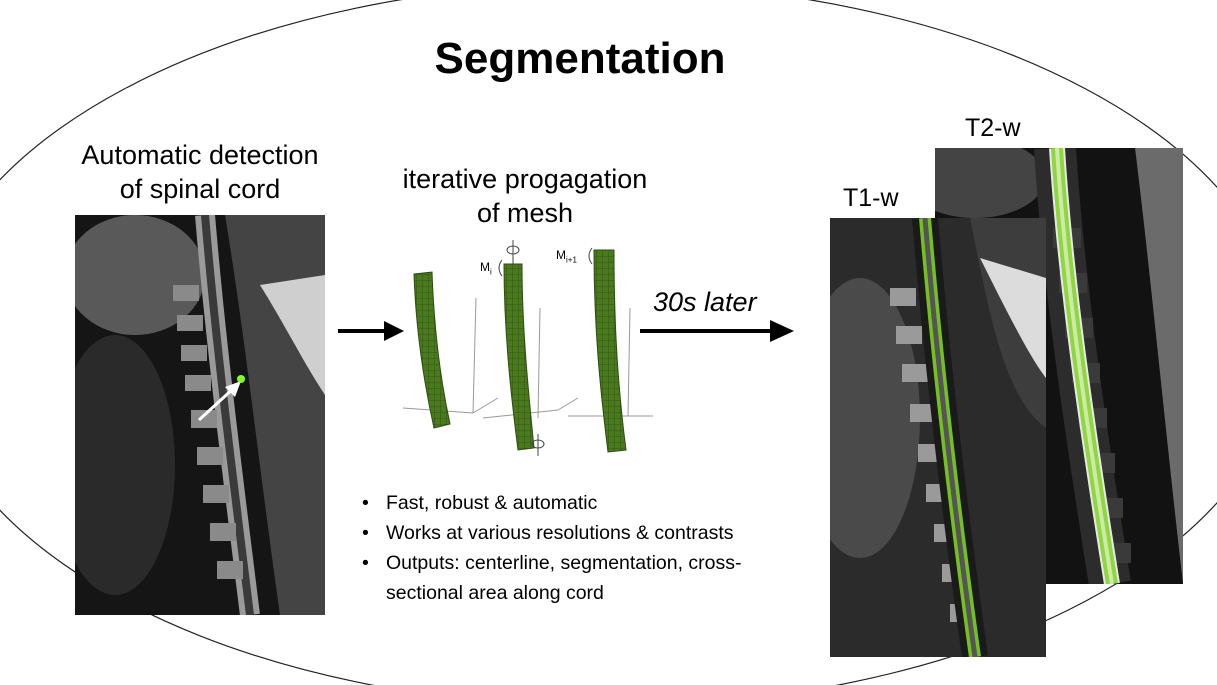  Describe the element at coordinates (200, 155) in the screenshot. I see `detection-caption-line1: Automatic detection` at that location.